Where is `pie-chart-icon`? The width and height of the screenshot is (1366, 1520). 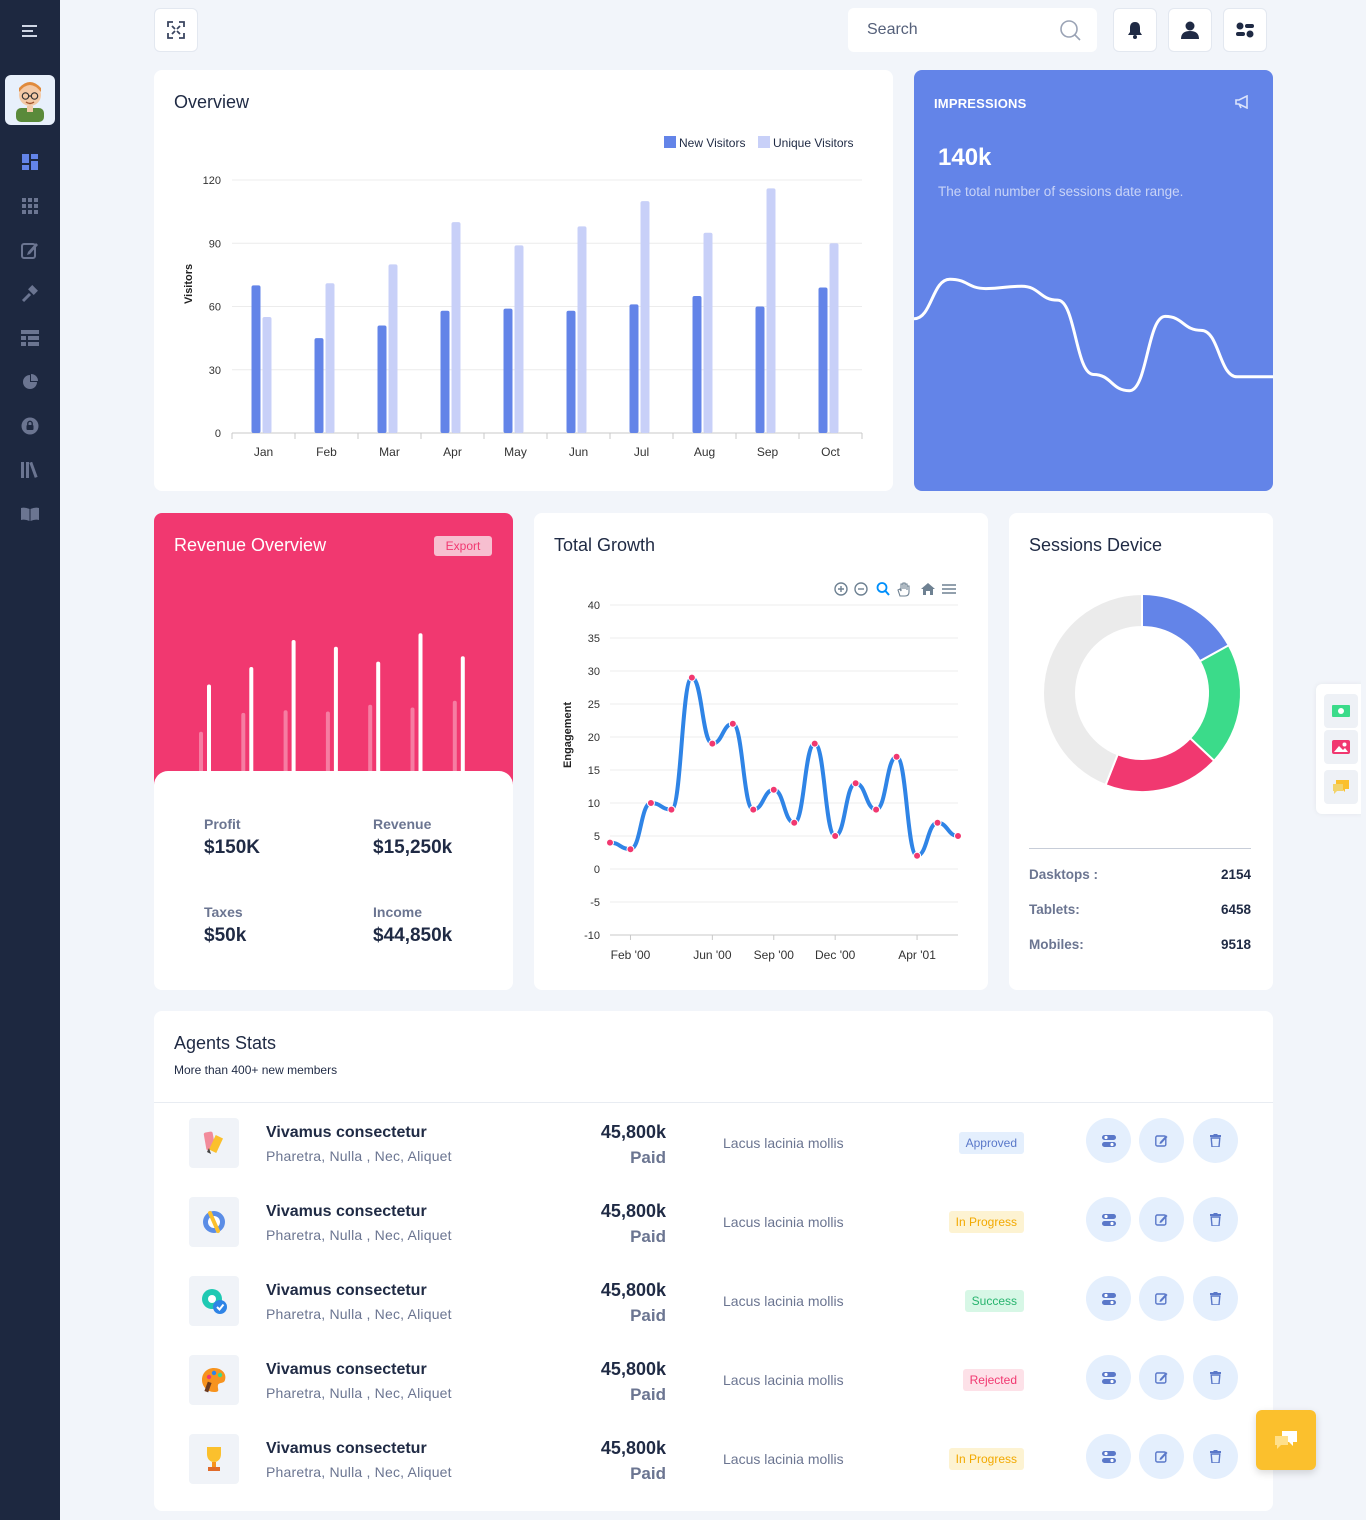 pie-chart-icon is located at coordinates (30, 382).